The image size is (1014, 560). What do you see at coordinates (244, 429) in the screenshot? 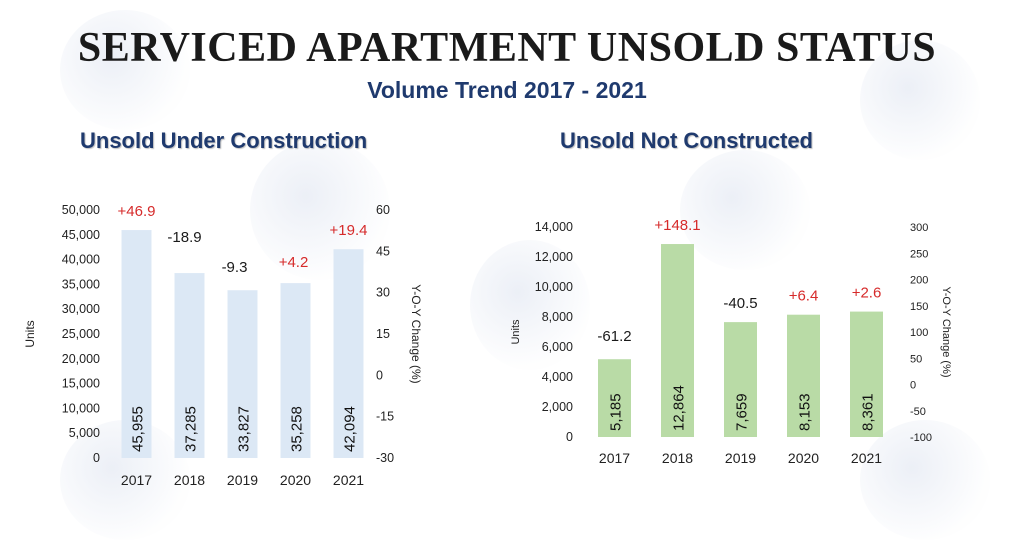
I see `bar-value-label: 33,827` at bounding box center [244, 429].